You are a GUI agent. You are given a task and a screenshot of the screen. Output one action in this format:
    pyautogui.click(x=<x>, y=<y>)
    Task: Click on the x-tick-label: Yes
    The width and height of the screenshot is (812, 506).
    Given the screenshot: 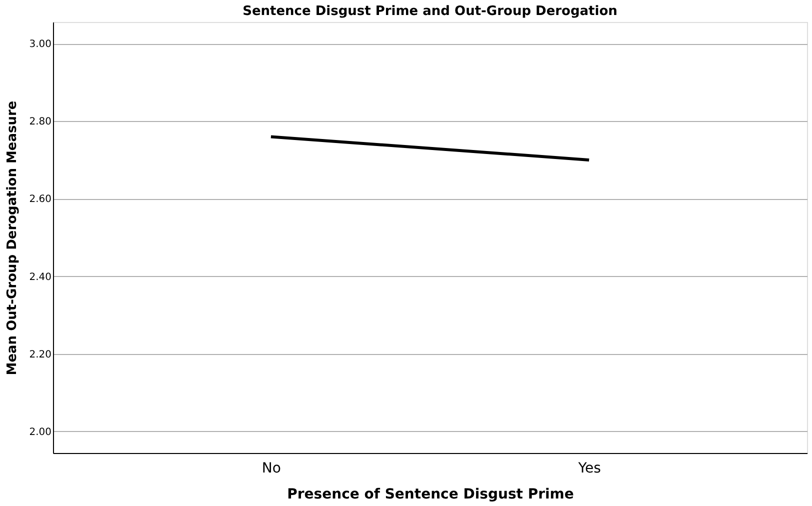 What is the action you would take?
    pyautogui.click(x=589, y=468)
    